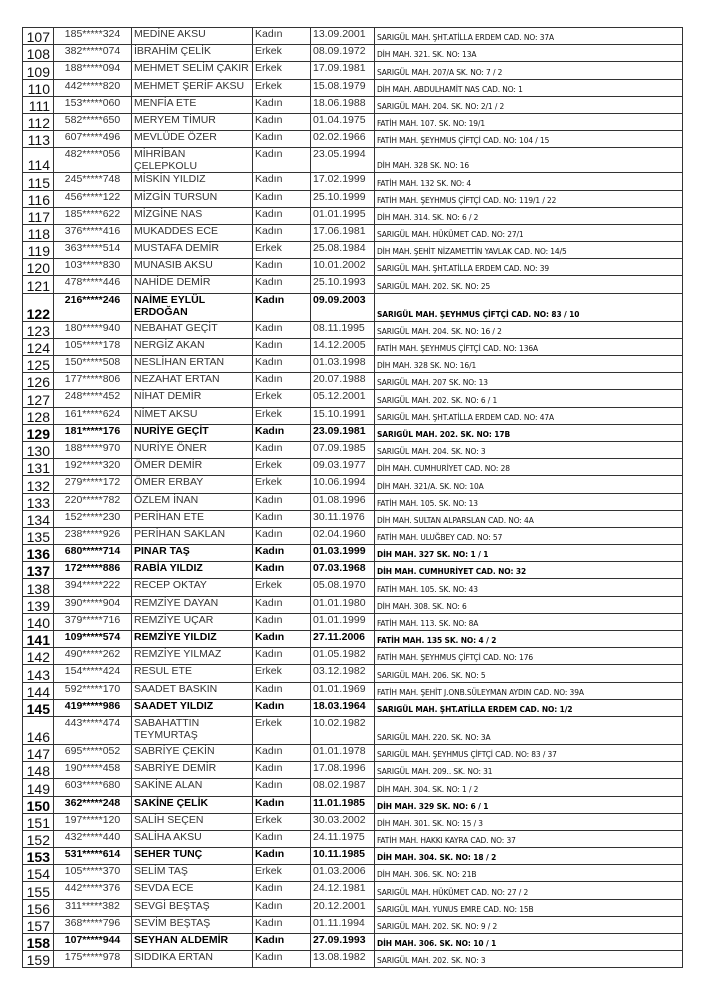  What do you see at coordinates (342, 753) in the screenshot?
I see `birth-date-cell: 01.01.1978` at bounding box center [342, 753].